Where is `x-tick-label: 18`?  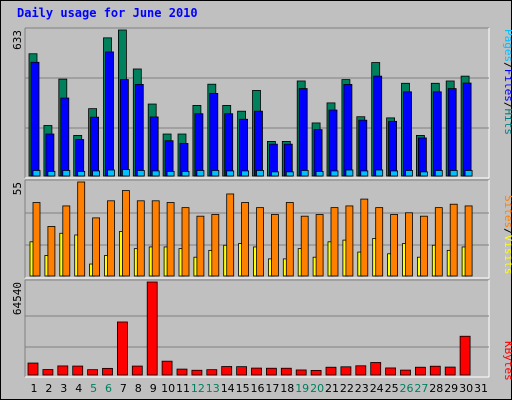
x-tick-label: 18 is located at coordinates (287, 388).